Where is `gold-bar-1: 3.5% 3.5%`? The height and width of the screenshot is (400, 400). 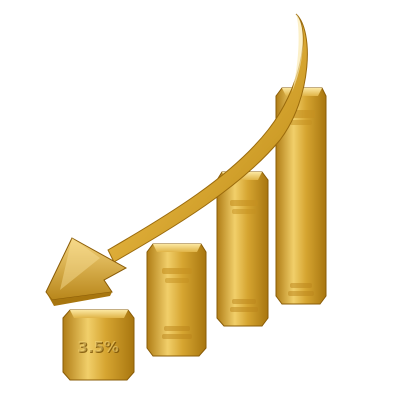 gold-bar-1: 3.5% 3.5% is located at coordinates (98, 345).